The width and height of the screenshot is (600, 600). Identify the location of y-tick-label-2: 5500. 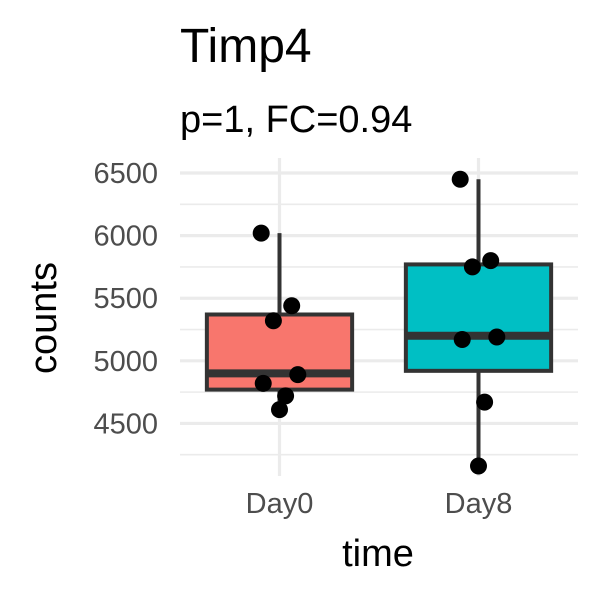
(125, 299).